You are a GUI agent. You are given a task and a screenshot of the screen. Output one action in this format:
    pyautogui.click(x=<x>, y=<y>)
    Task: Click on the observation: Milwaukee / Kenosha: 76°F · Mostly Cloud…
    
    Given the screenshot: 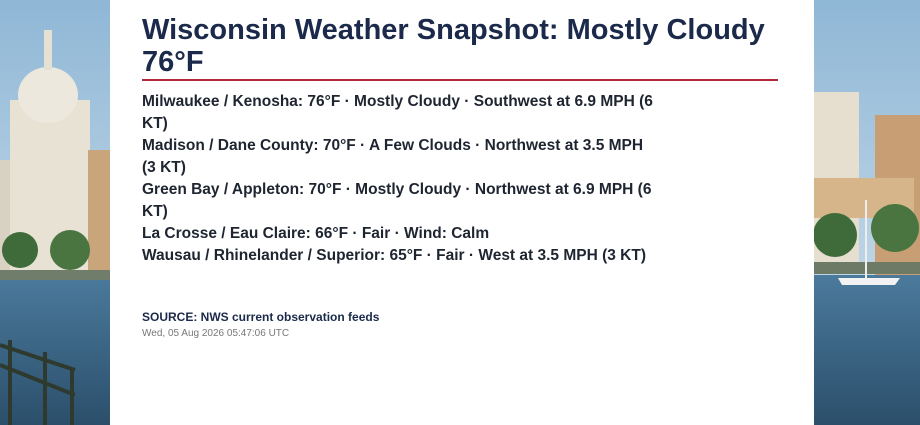 What is the action you would take?
    pyautogui.click(x=397, y=112)
    